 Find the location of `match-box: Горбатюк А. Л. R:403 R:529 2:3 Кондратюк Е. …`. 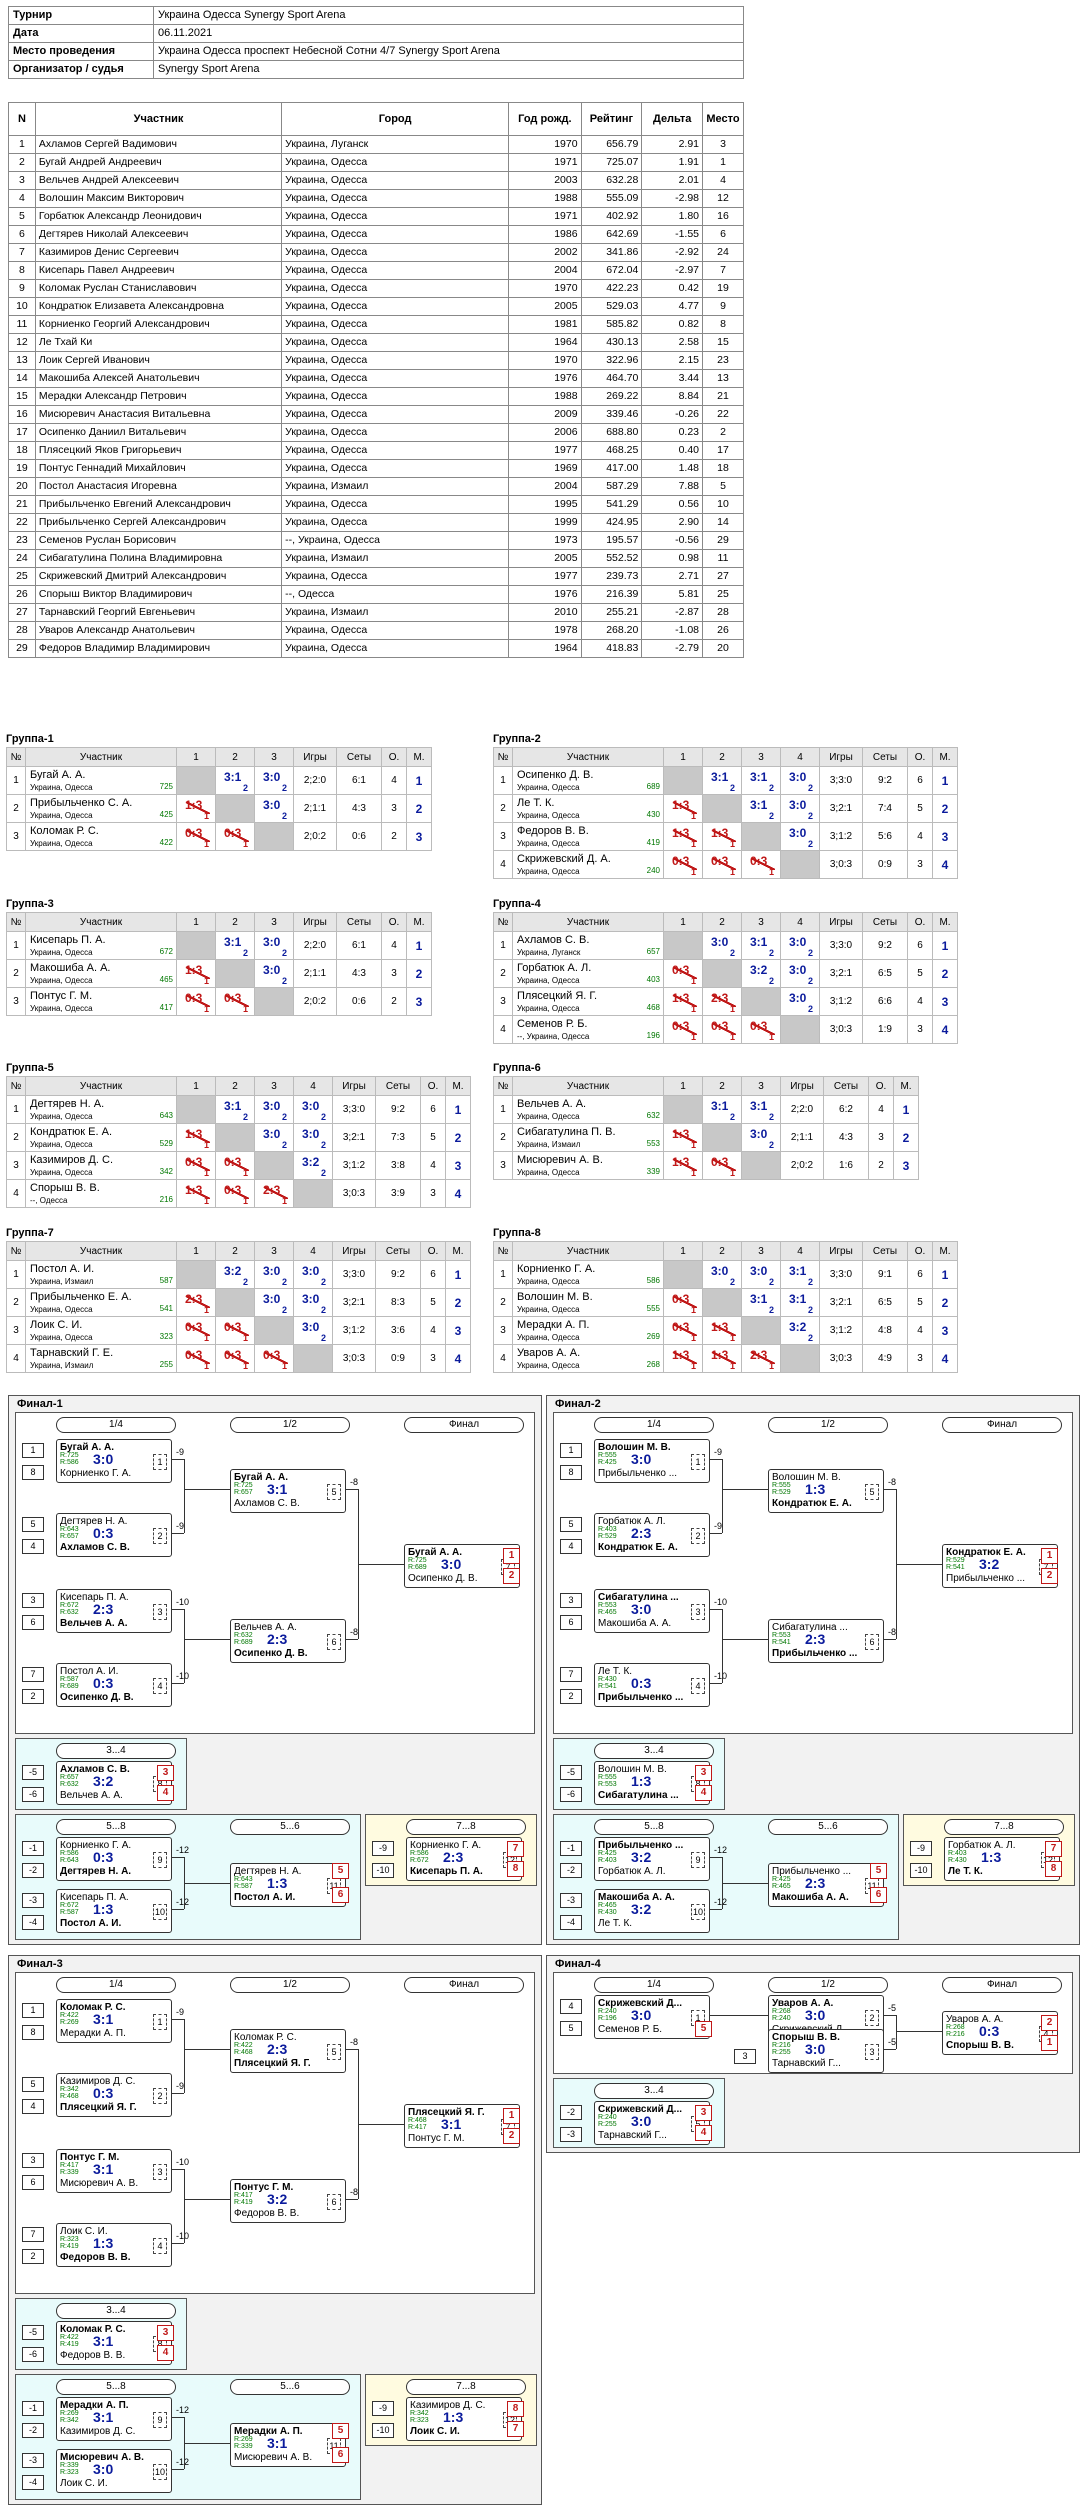

match-box: Горбатюк А. Л. R:403 R:529 2:3 Кондратюк Е. … is located at coordinates (652, 1535).